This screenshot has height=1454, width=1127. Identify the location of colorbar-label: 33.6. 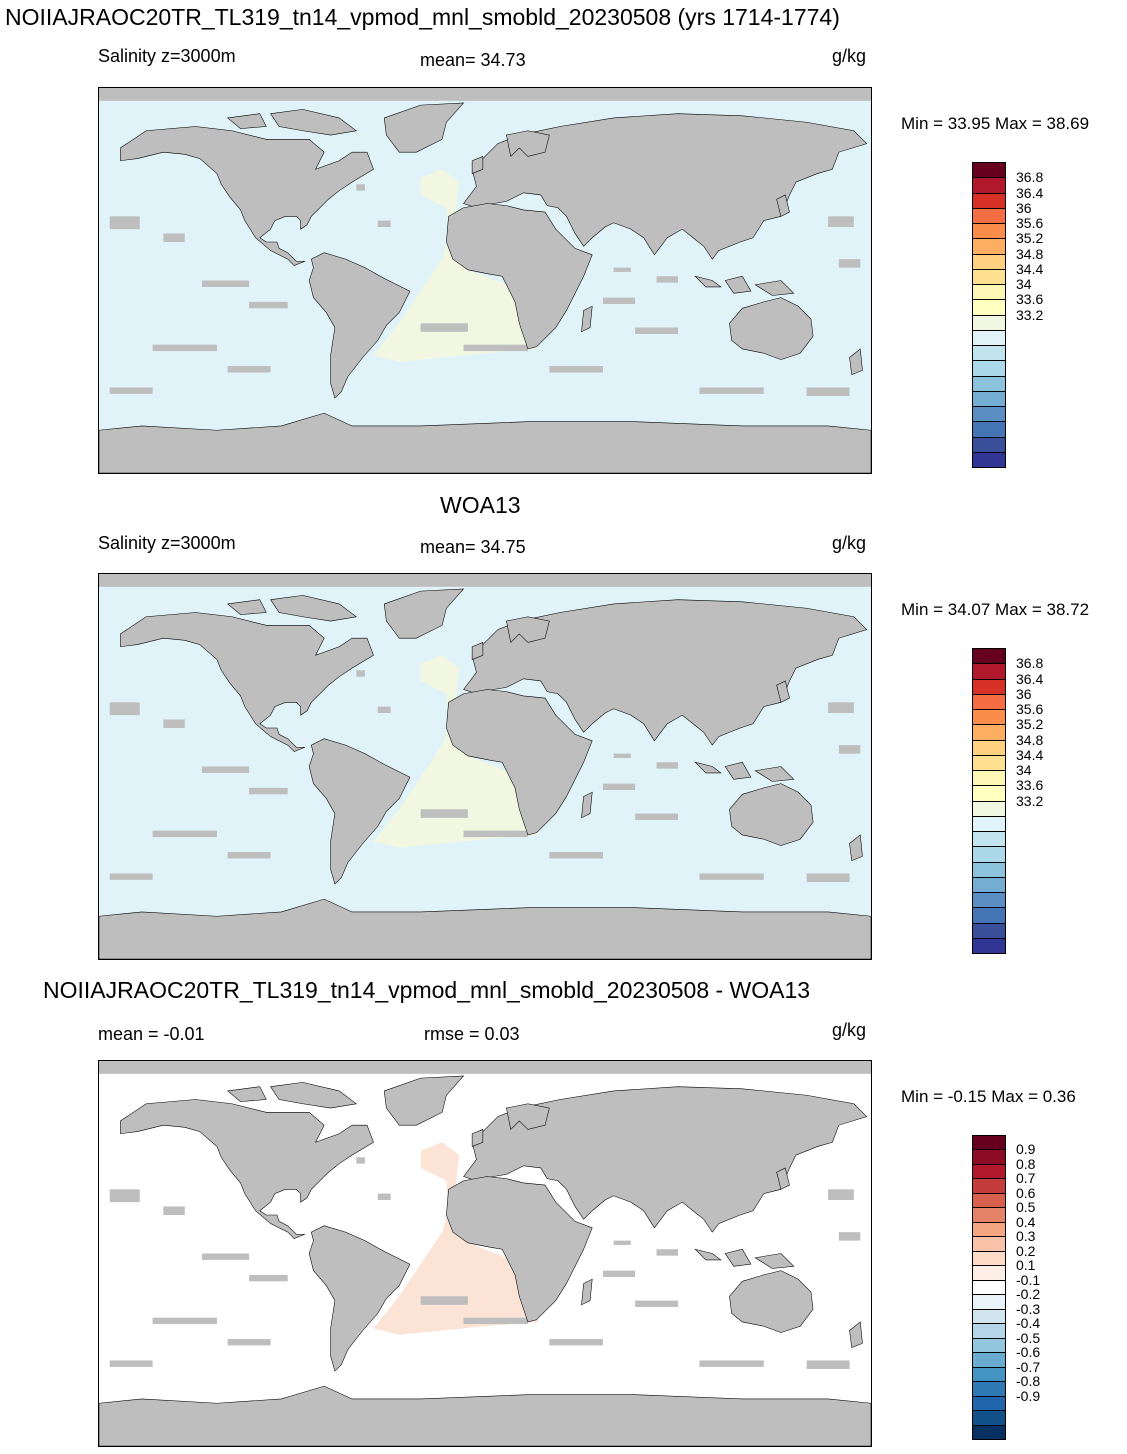
(1030, 299).